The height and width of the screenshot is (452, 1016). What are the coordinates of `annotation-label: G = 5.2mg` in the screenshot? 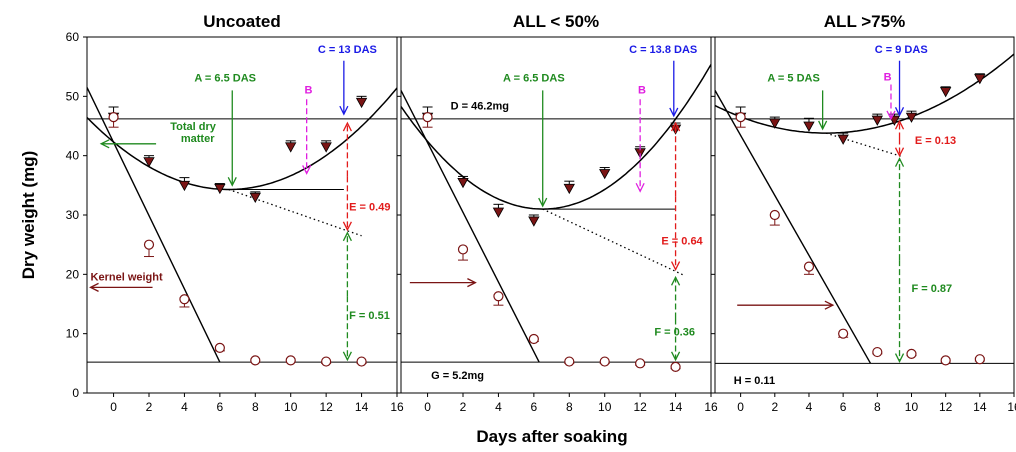 It's located at (457, 376).